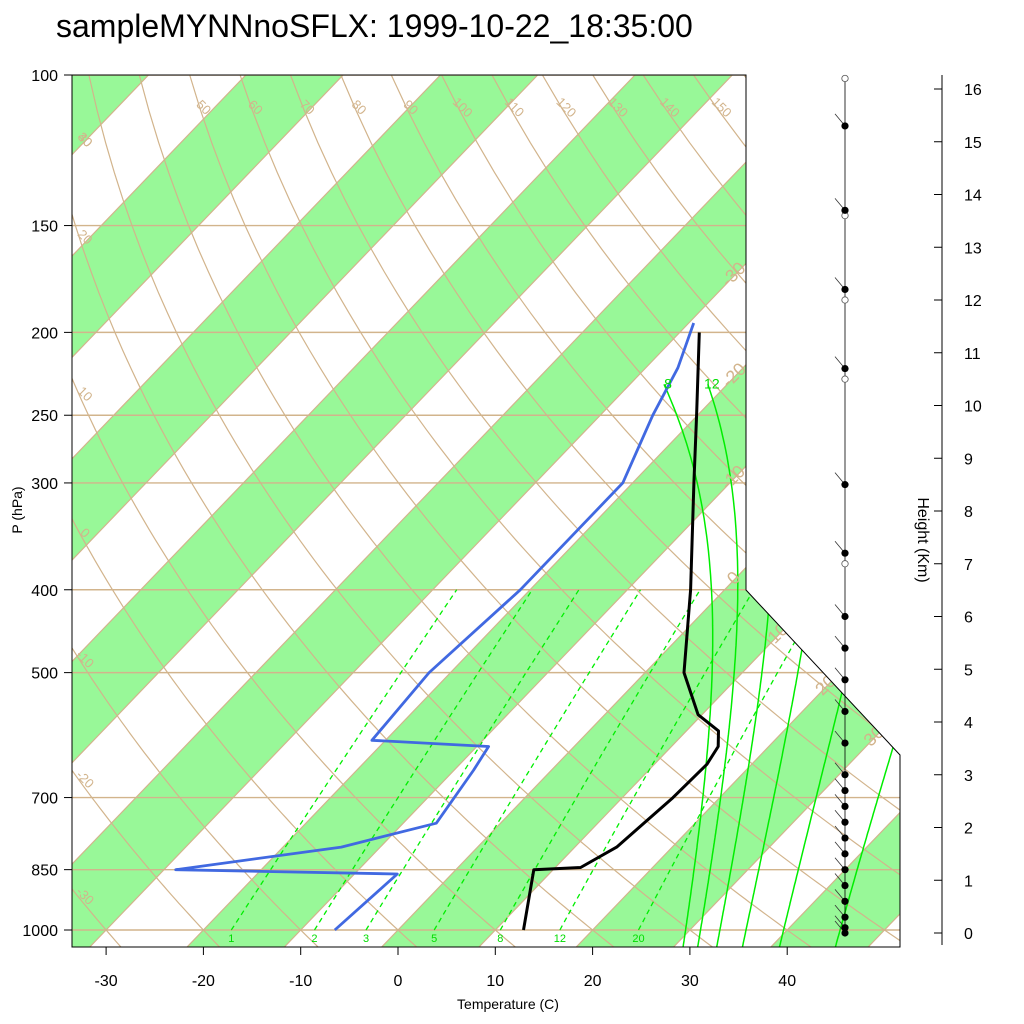  I want to click on wind-profile, so click(841, 505).